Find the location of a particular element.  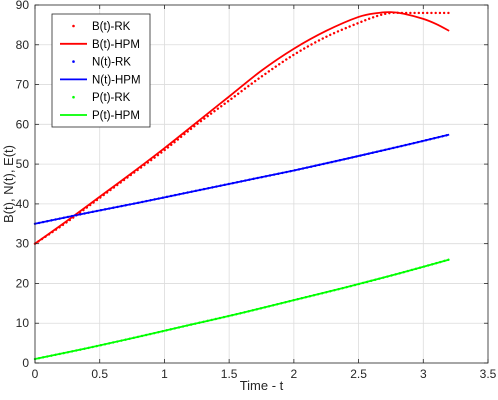

legend-entry-label: P(t)-RK is located at coordinates (111, 98).